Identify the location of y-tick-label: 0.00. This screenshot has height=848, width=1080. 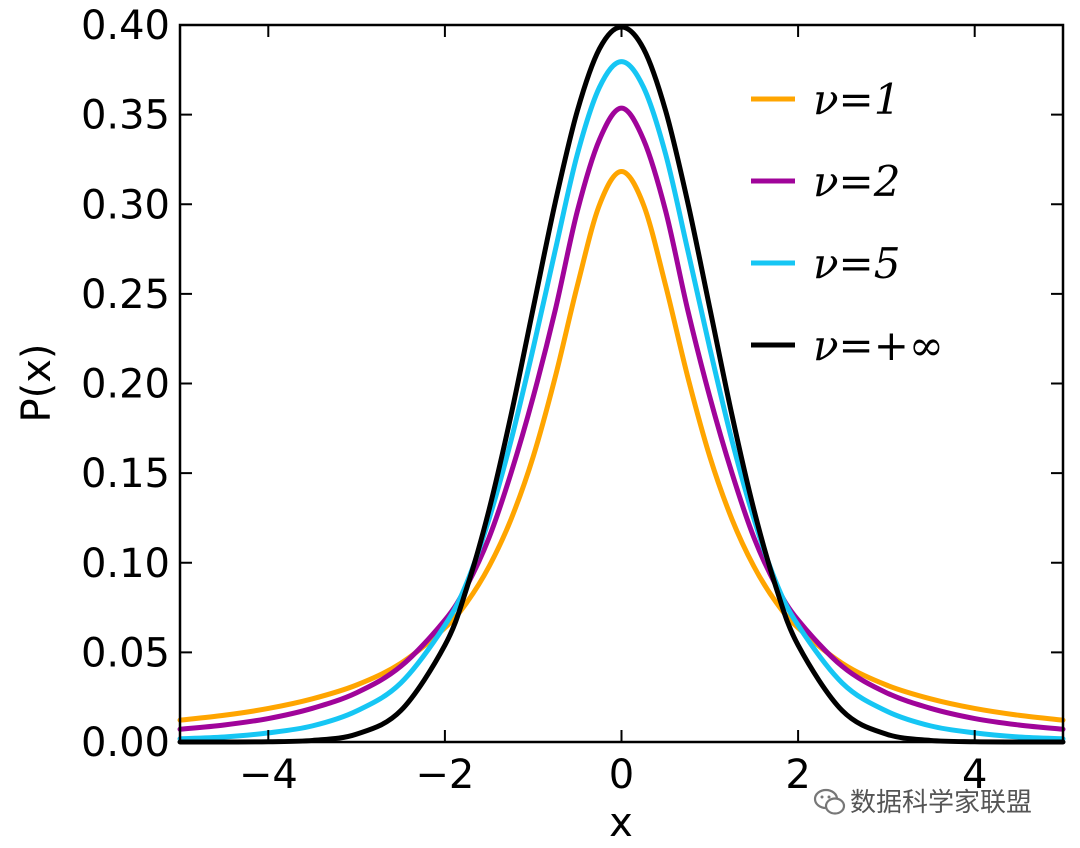
(125, 743).